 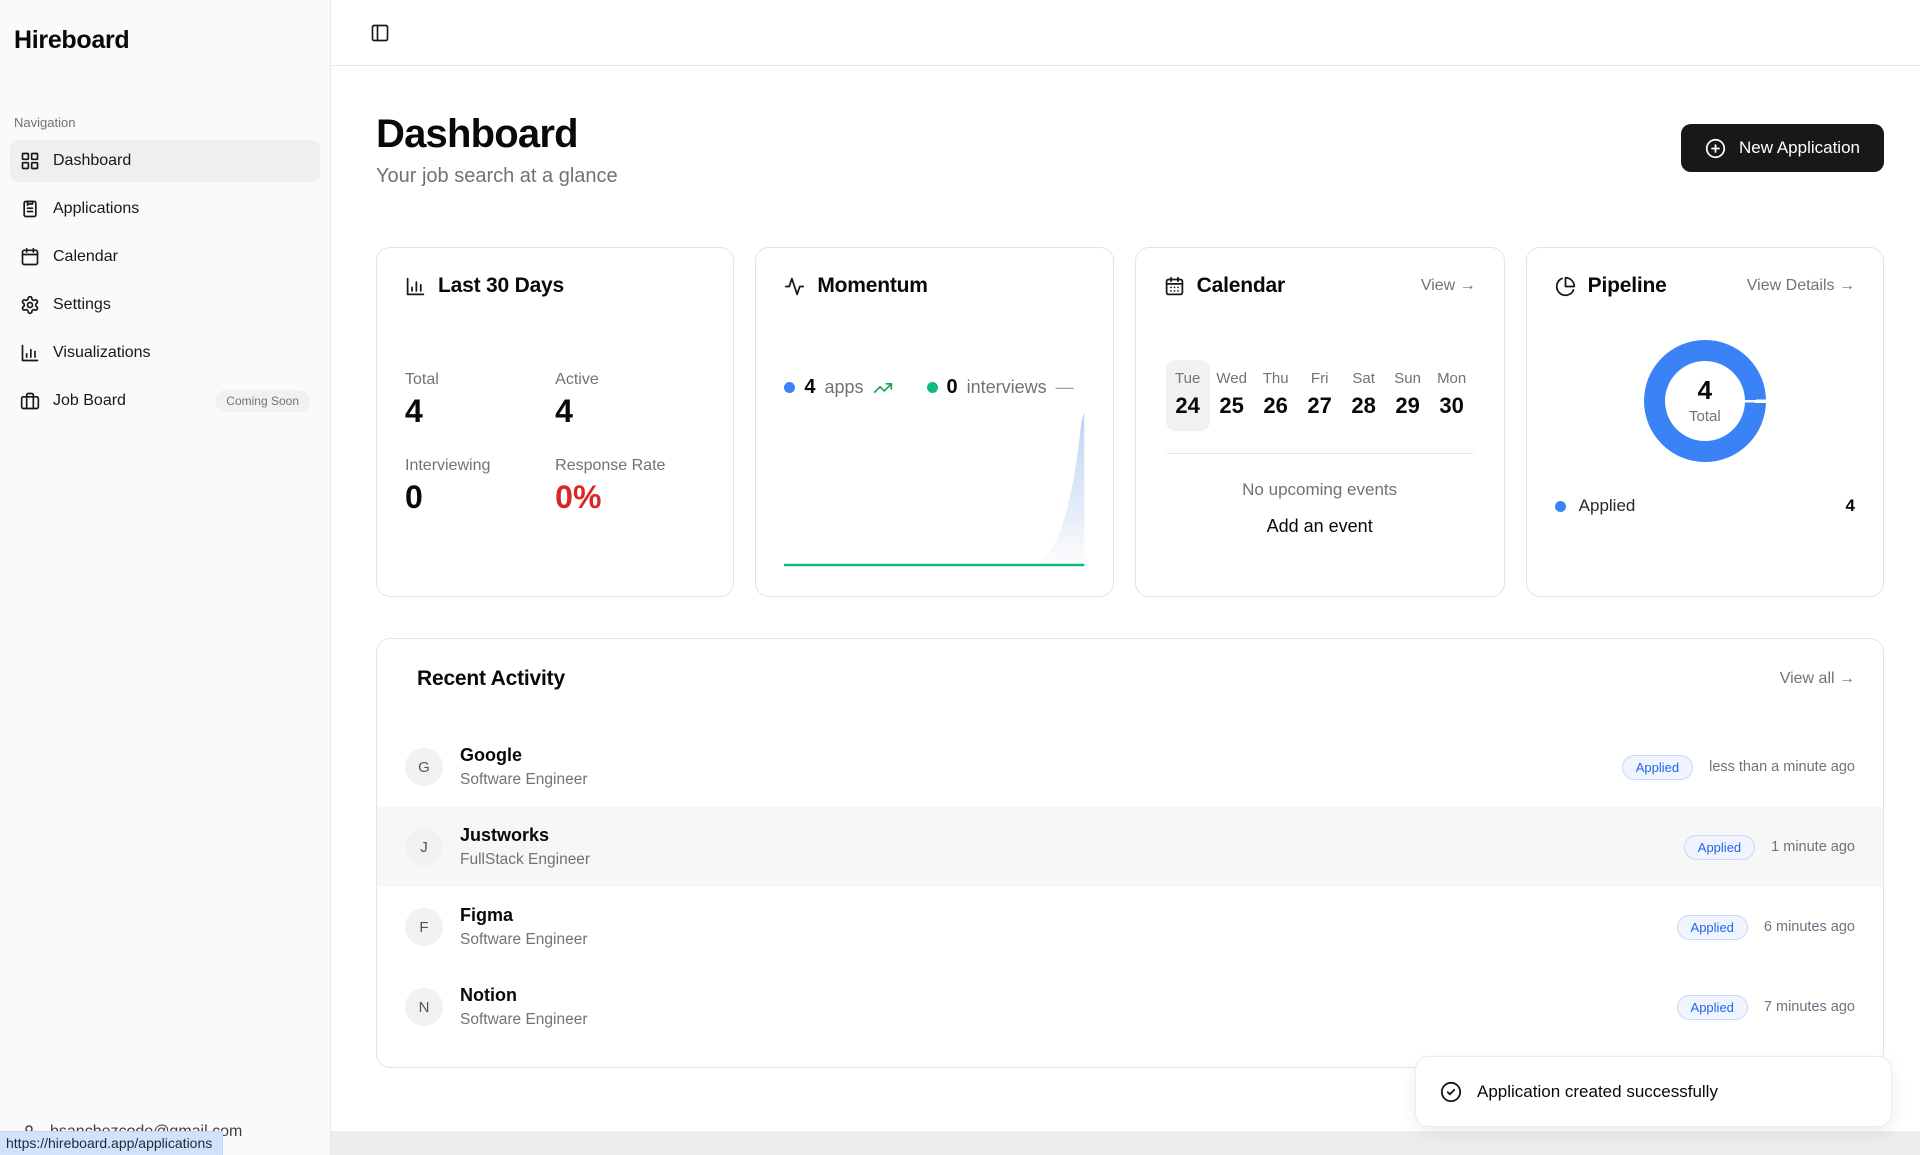 I want to click on day-cell: Fri 27, so click(x=1319, y=394).